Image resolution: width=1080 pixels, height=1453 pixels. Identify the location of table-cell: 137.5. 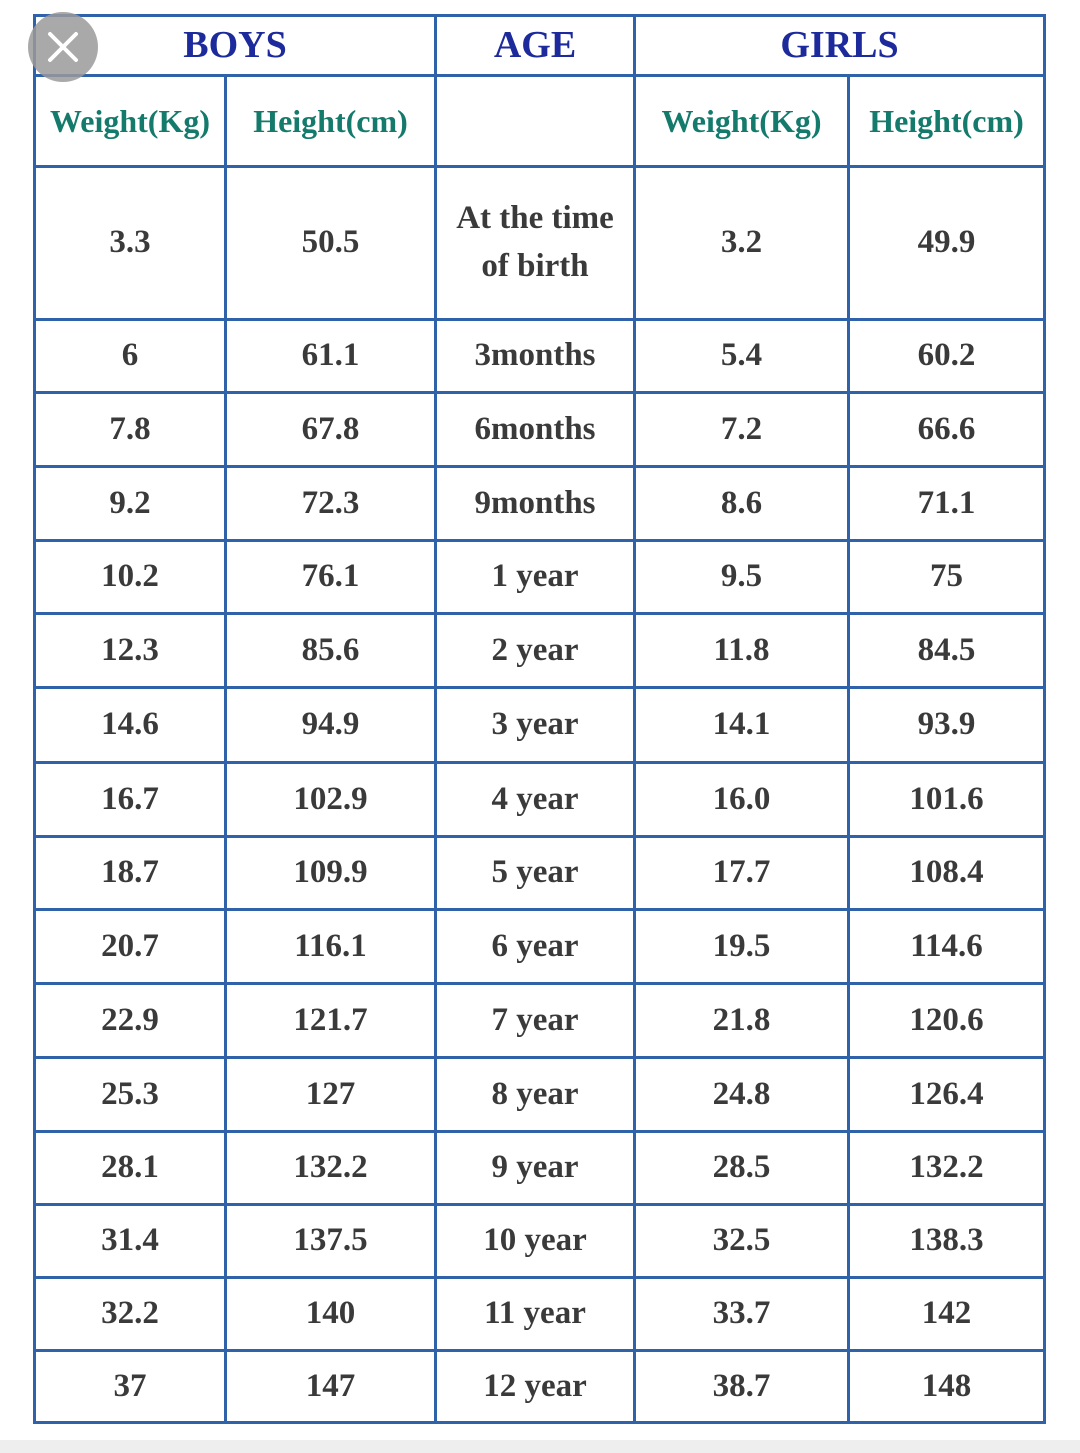
(330, 1241).